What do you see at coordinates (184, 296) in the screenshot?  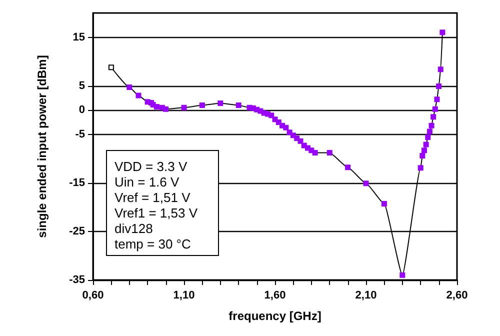 I see `x-tick-label: 1,10` at bounding box center [184, 296].